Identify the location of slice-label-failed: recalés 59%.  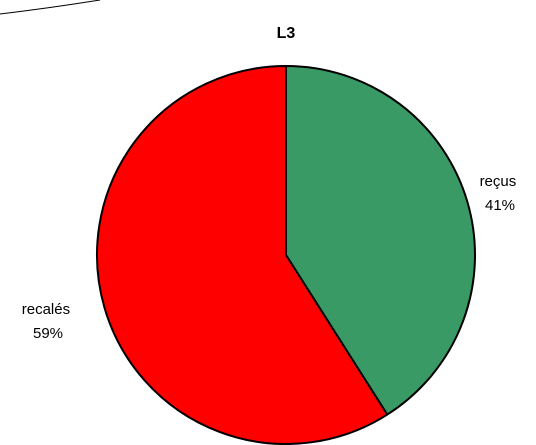
(48, 321).